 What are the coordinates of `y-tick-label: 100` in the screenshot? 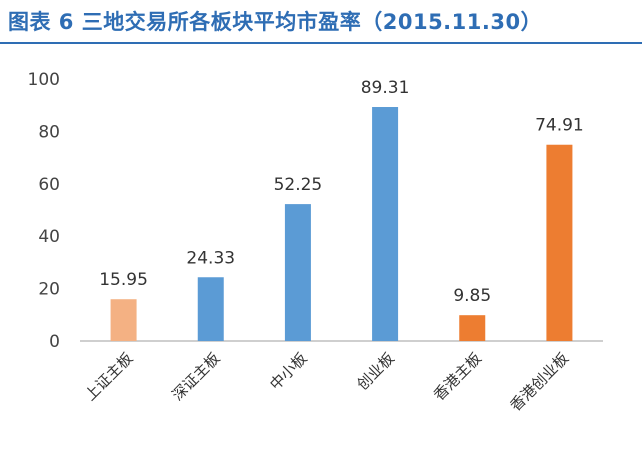 It's located at (44, 80).